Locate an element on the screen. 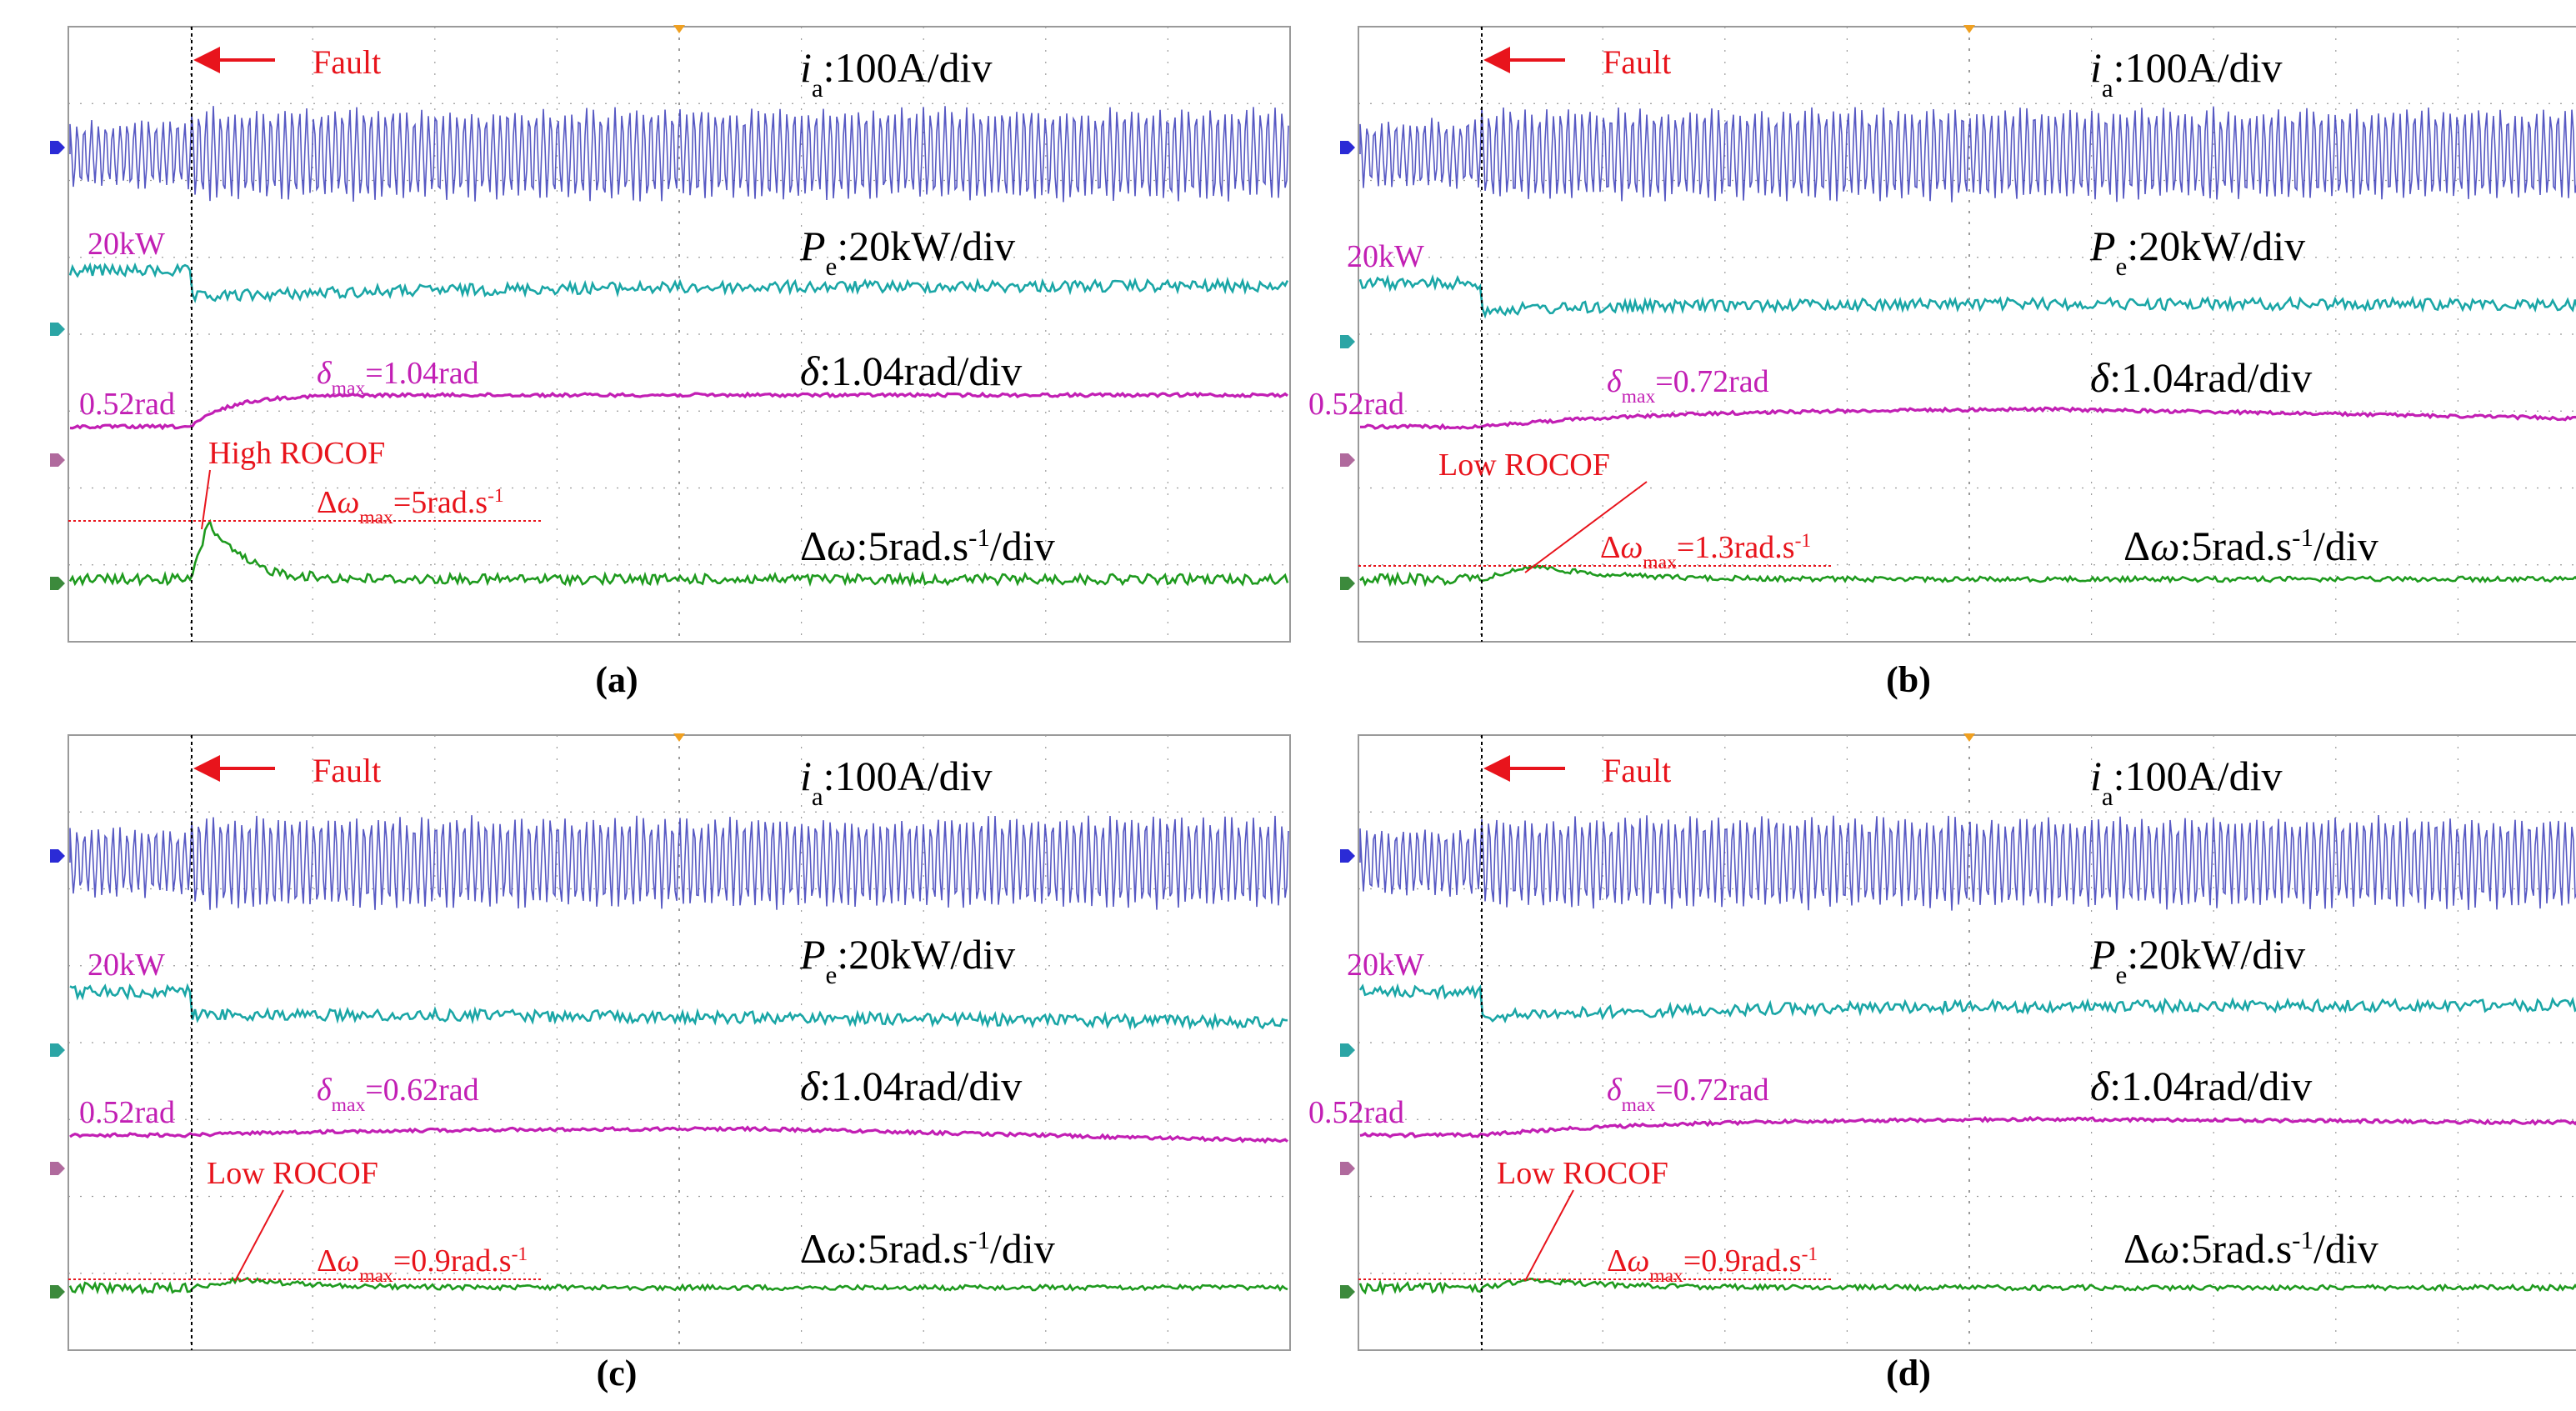 This screenshot has width=2576, height=1411. panel-caption: (a) is located at coordinates (616, 679).